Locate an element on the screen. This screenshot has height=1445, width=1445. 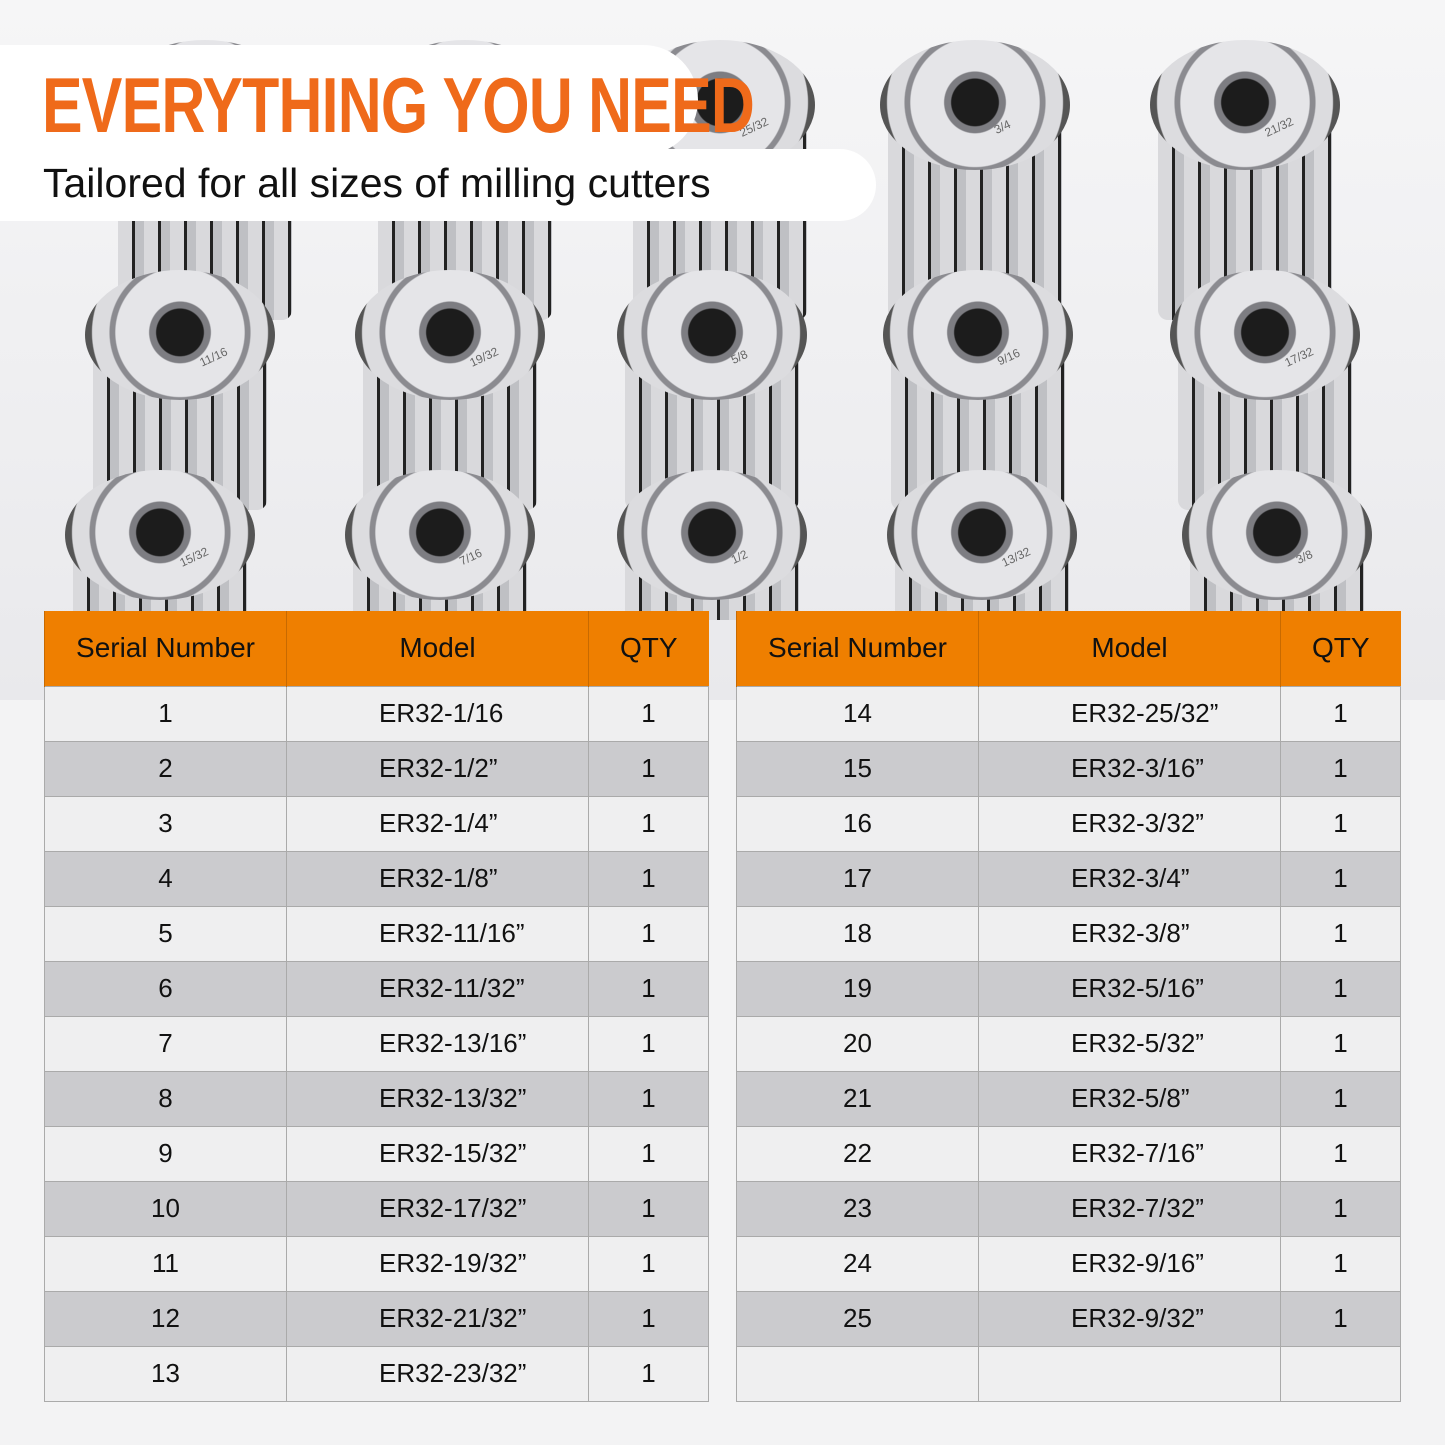
subtitle-banner is located at coordinates (438, 185).